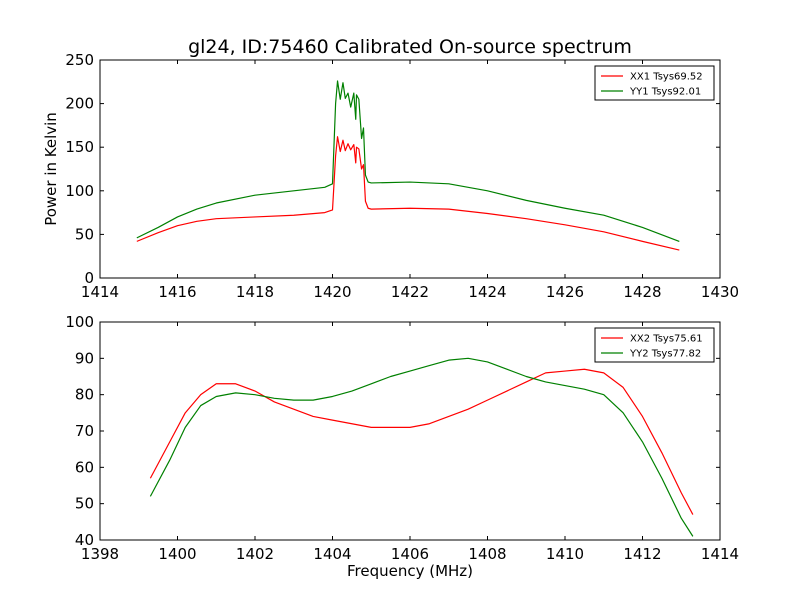 This screenshot has height=600, width=800. I want to click on x-tick-label: 1402, so click(255, 554).